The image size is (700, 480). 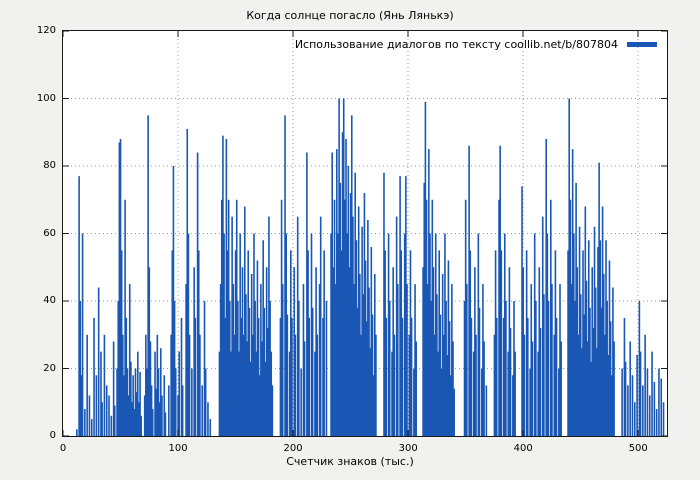 What do you see at coordinates (49, 368) in the screenshot?
I see `y-tick-label: 20` at bounding box center [49, 368].